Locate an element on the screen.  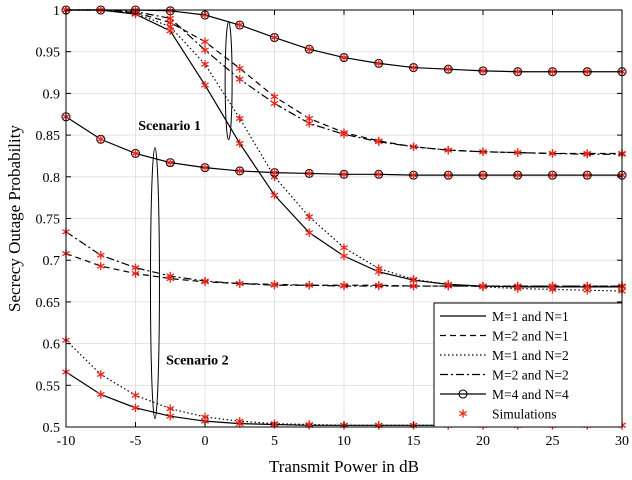
y-tick-label: 0.95 is located at coordinates (48, 53).